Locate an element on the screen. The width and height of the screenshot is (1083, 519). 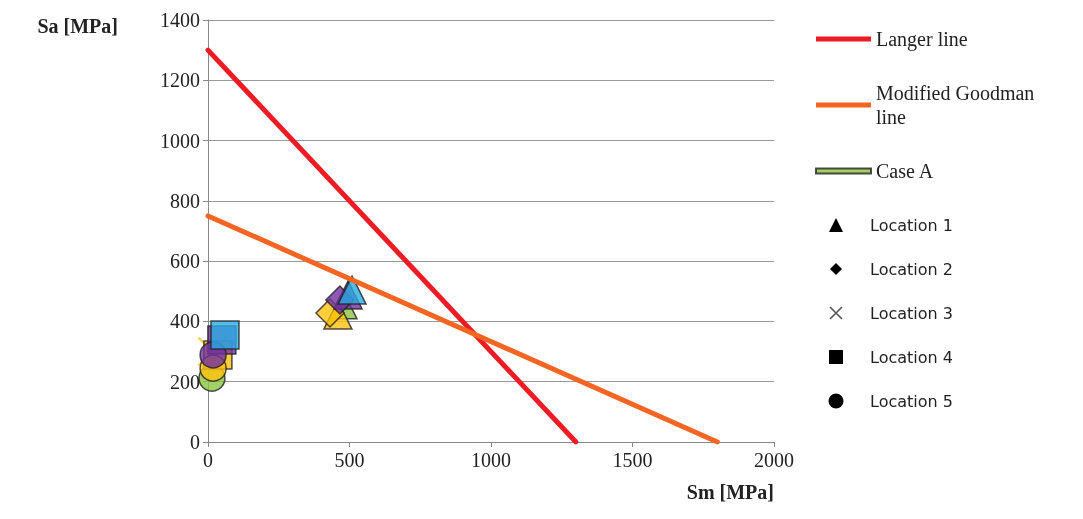
text: Location 4 is located at coordinates (911, 357).